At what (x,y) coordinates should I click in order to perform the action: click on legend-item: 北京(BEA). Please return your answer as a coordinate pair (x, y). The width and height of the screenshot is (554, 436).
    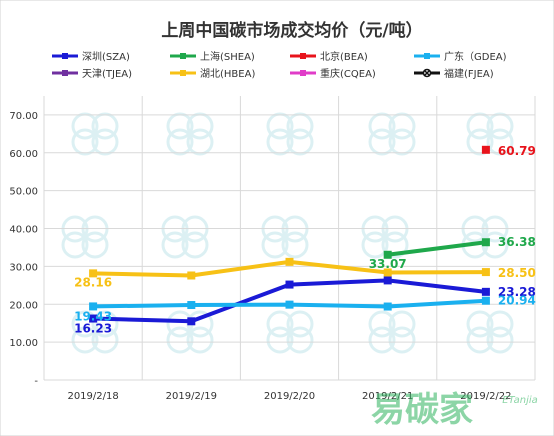
    Looking at the image, I should click on (329, 56).